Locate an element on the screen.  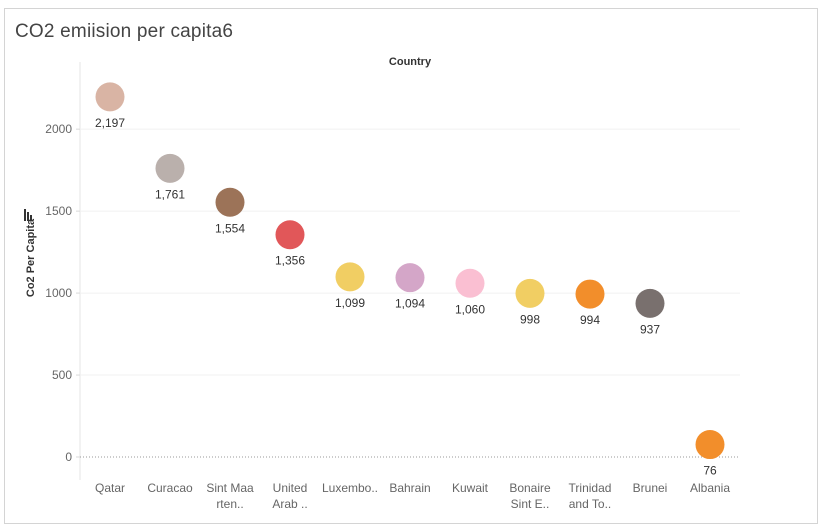
data-label: 994 is located at coordinates (590, 320).